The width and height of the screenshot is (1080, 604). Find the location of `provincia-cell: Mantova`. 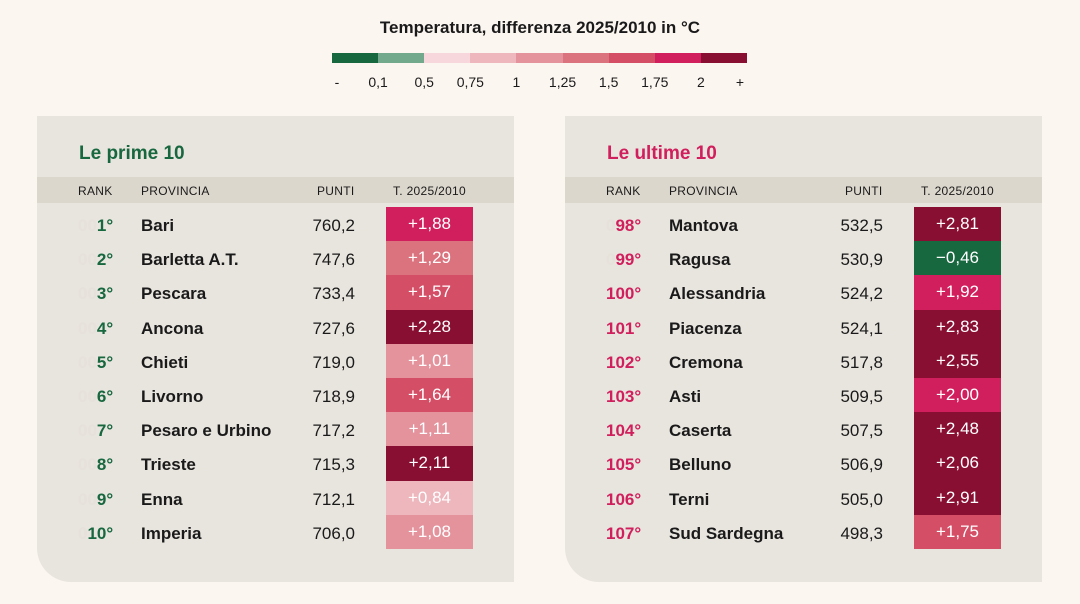

provincia-cell: Mantova is located at coordinates (703, 225).